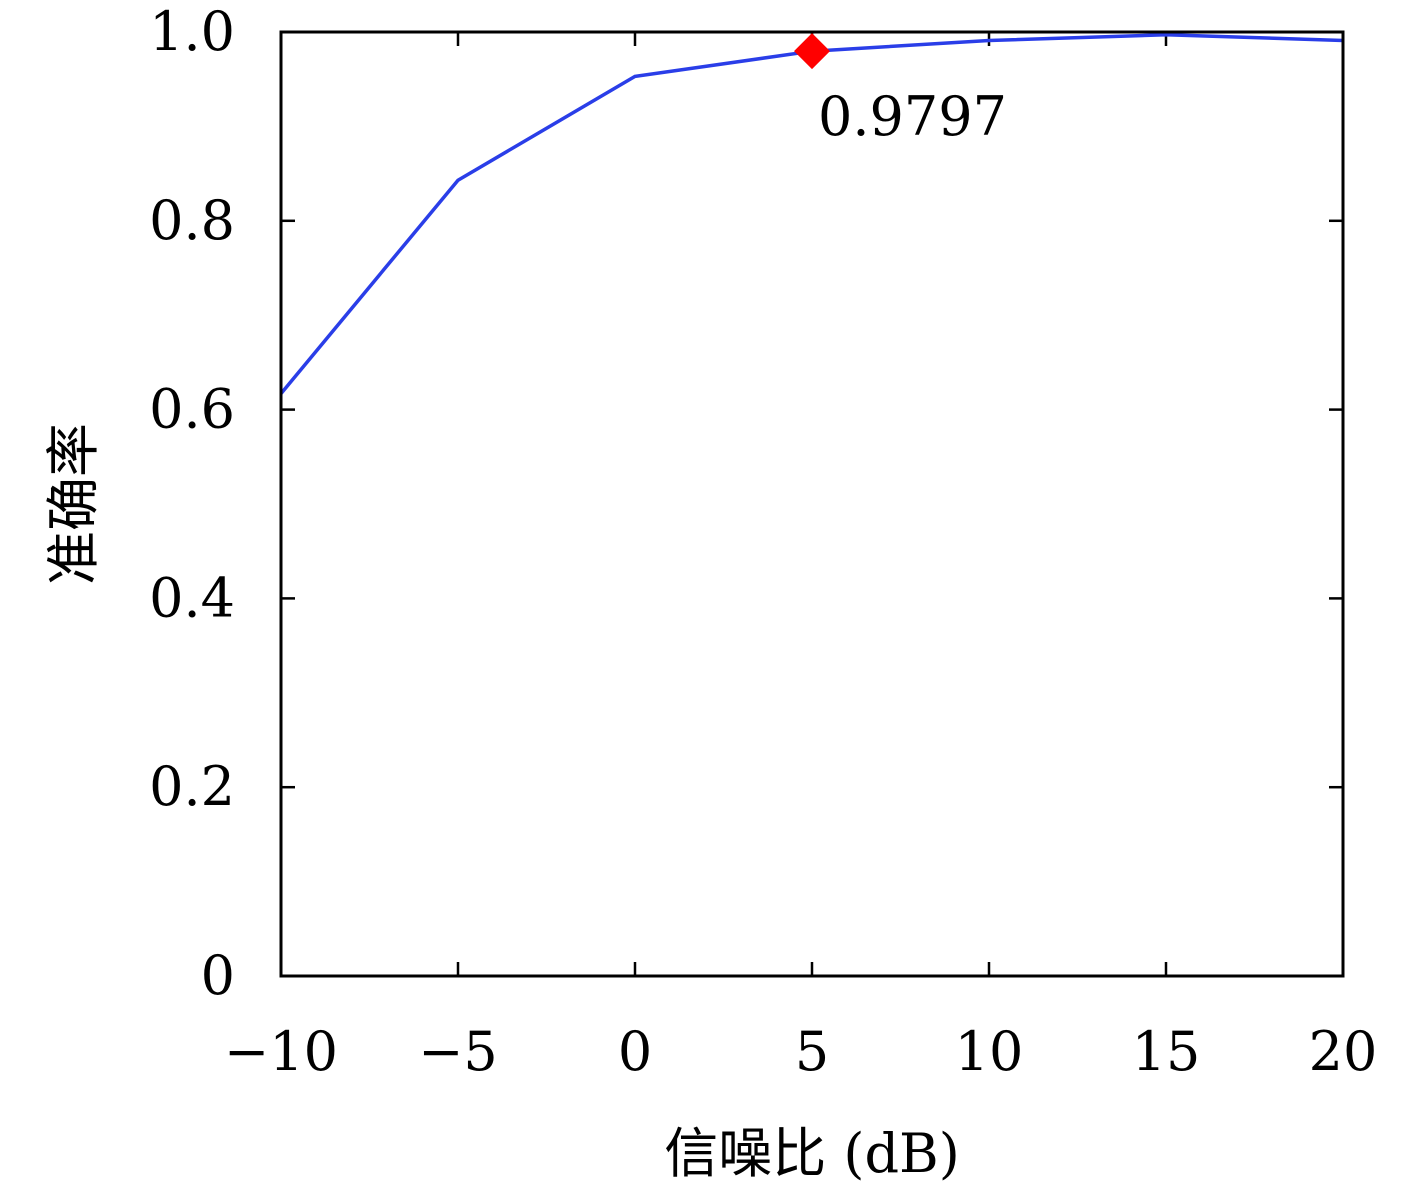 The height and width of the screenshot is (1190, 1417). Describe the element at coordinates (912, 116) in the screenshot. I see `highlight-annotation: 0.9797` at that location.